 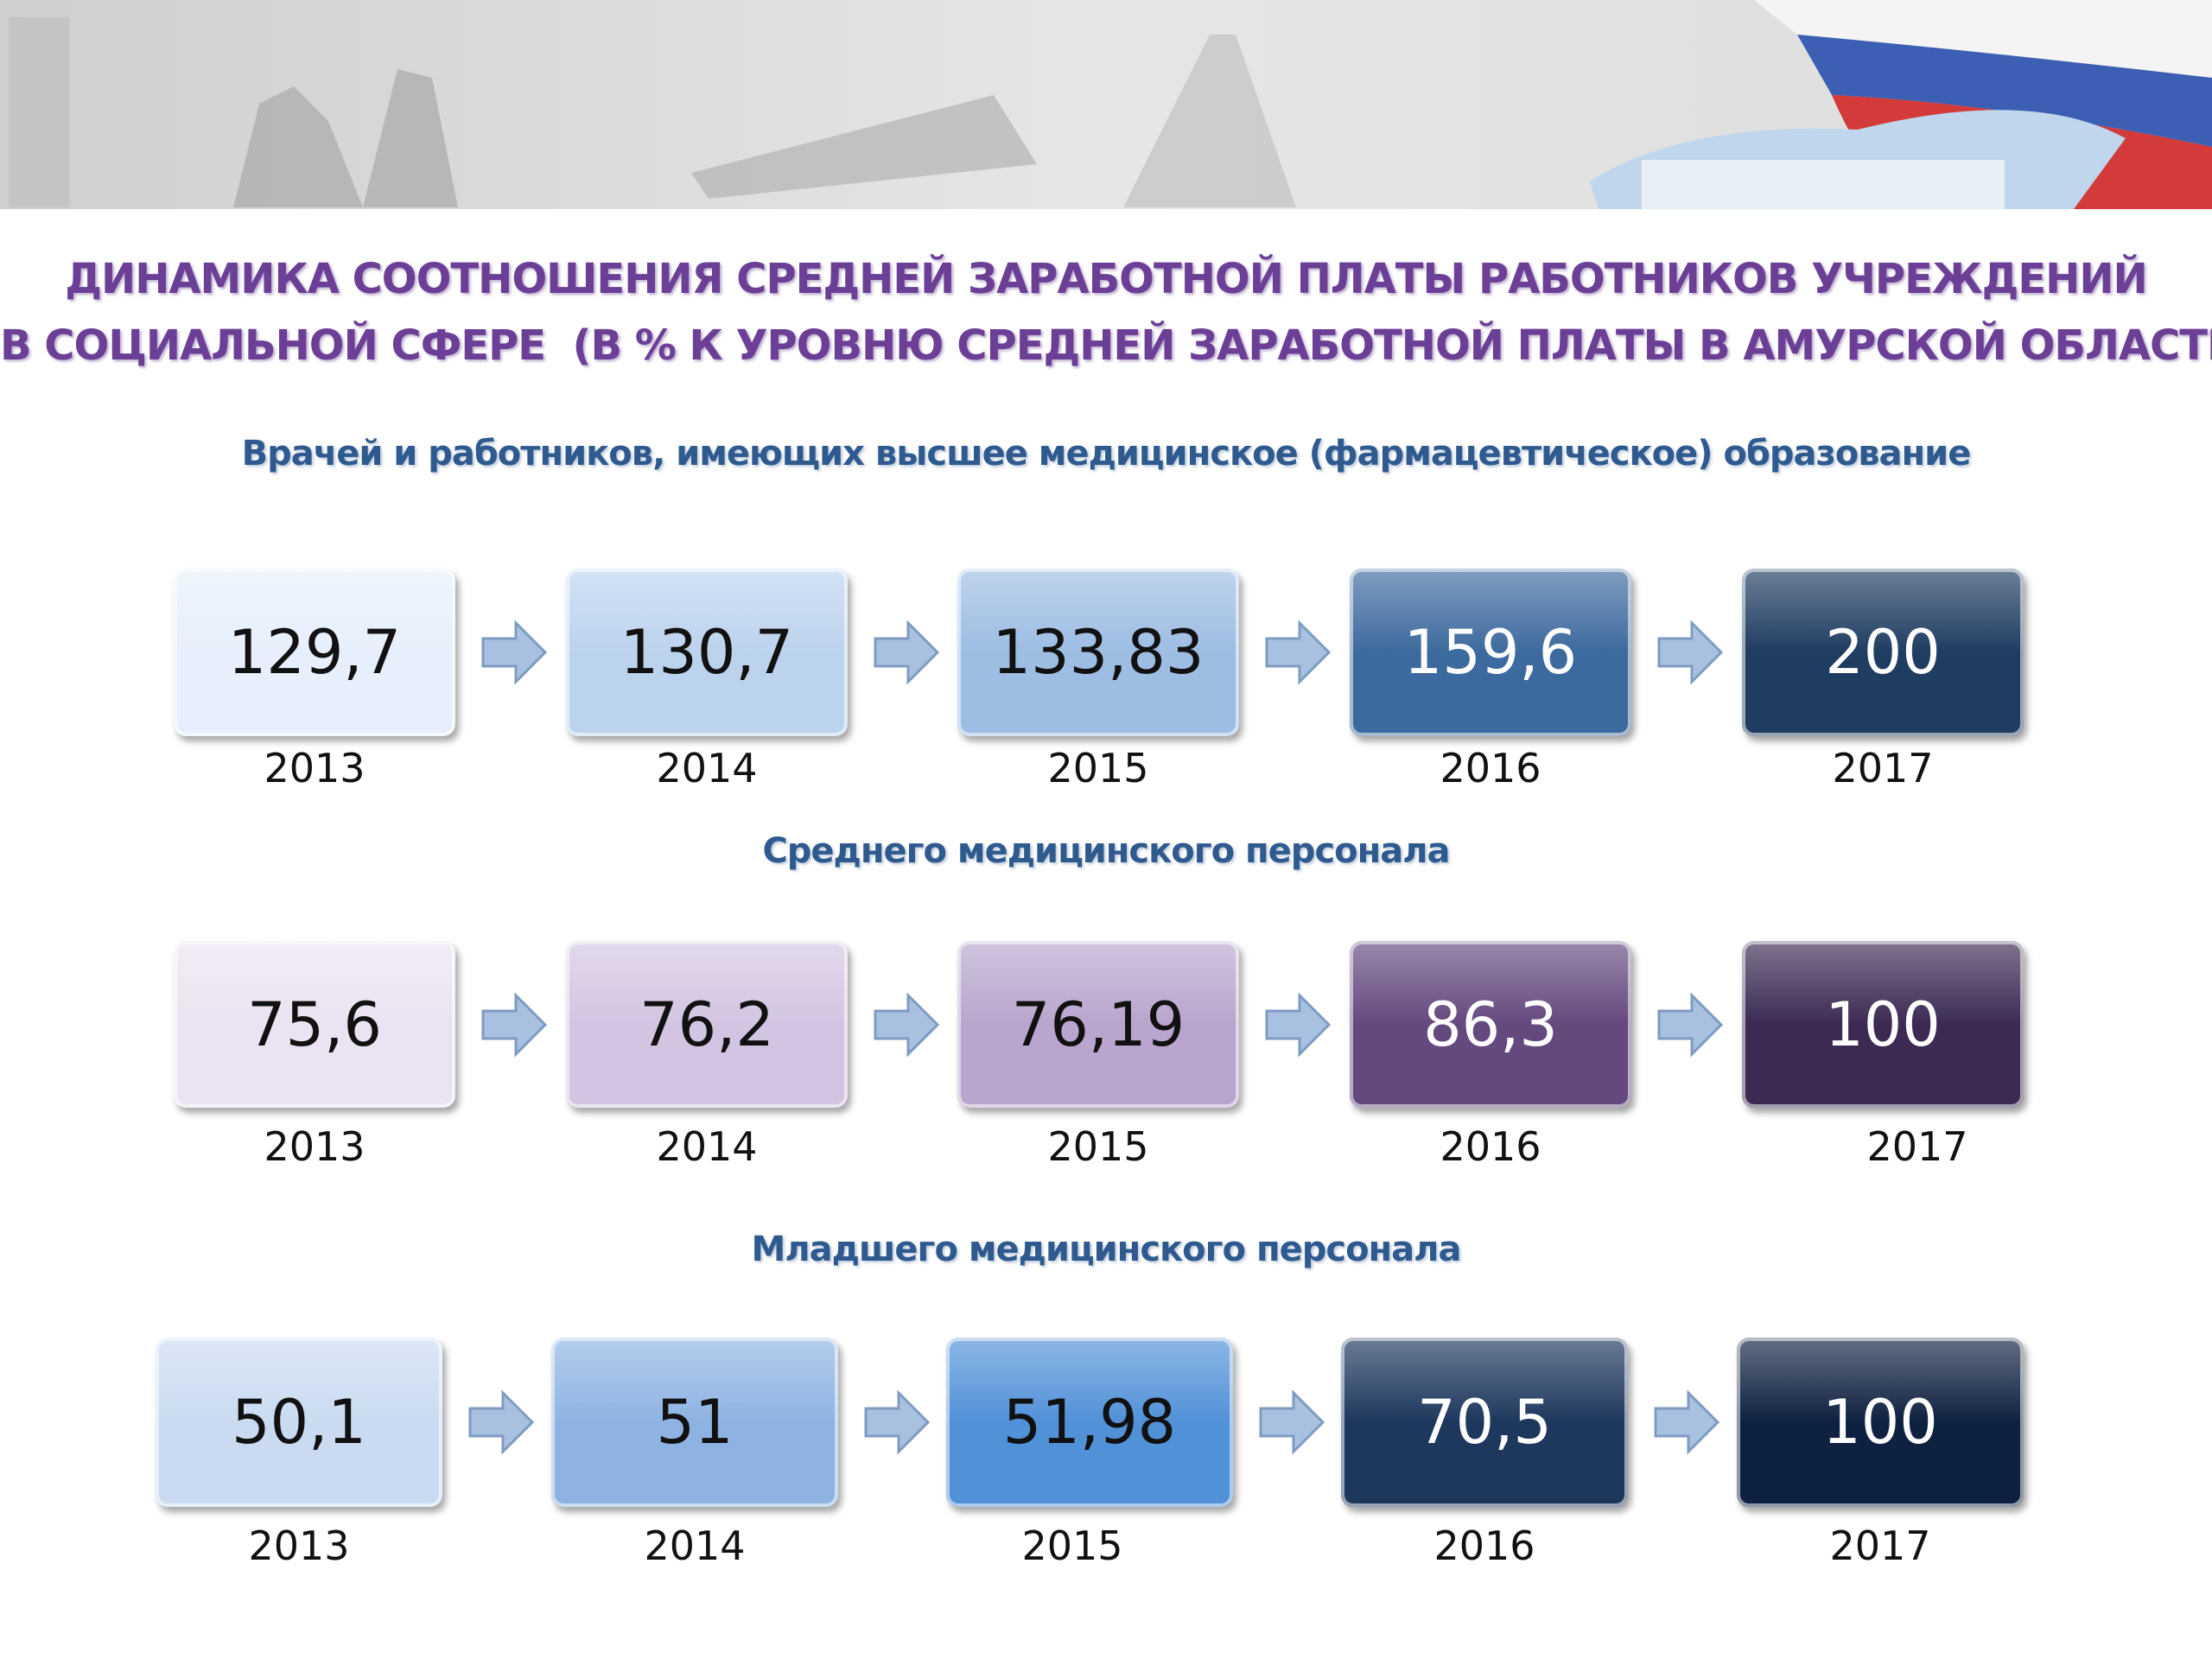 What do you see at coordinates (1106, 104) in the screenshot?
I see `banner` at bounding box center [1106, 104].